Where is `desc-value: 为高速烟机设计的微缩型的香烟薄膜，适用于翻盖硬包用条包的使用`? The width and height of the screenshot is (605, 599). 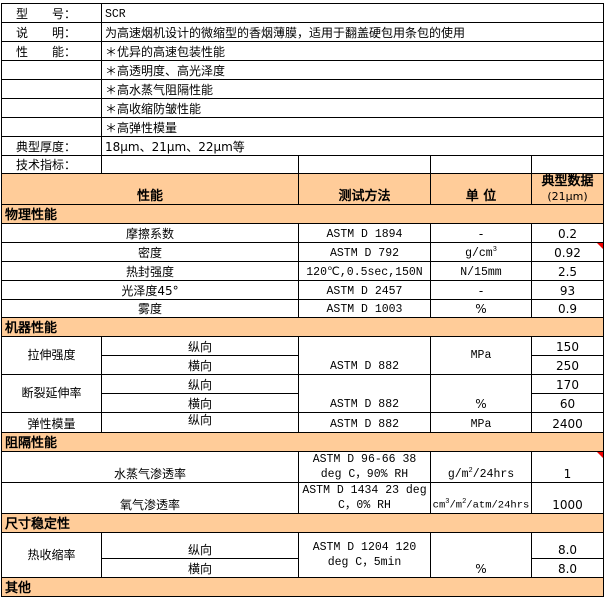 desc-value: 为高速烟机设计的微缩型的香烟薄膜，适用于翻盖硬包用条包的使用 is located at coordinates (352, 32).